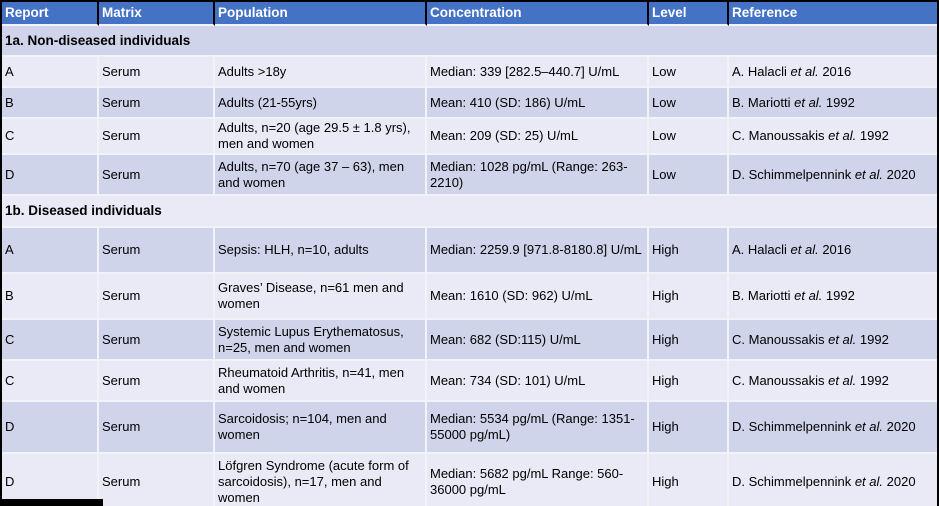  Describe the element at coordinates (538, 297) in the screenshot. I see `concentration-cell: Mean: 1610 (SD: 962) U/mL` at that location.